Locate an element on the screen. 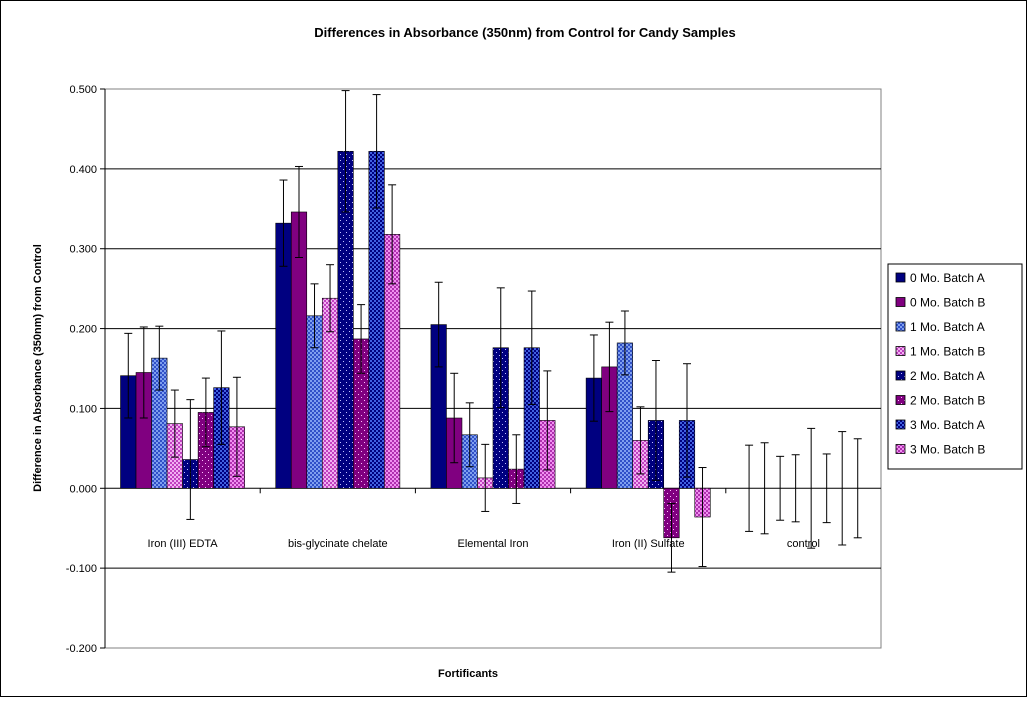 The image size is (1028, 703). x-category-label: Iron (III) EDTA is located at coordinates (183, 544).